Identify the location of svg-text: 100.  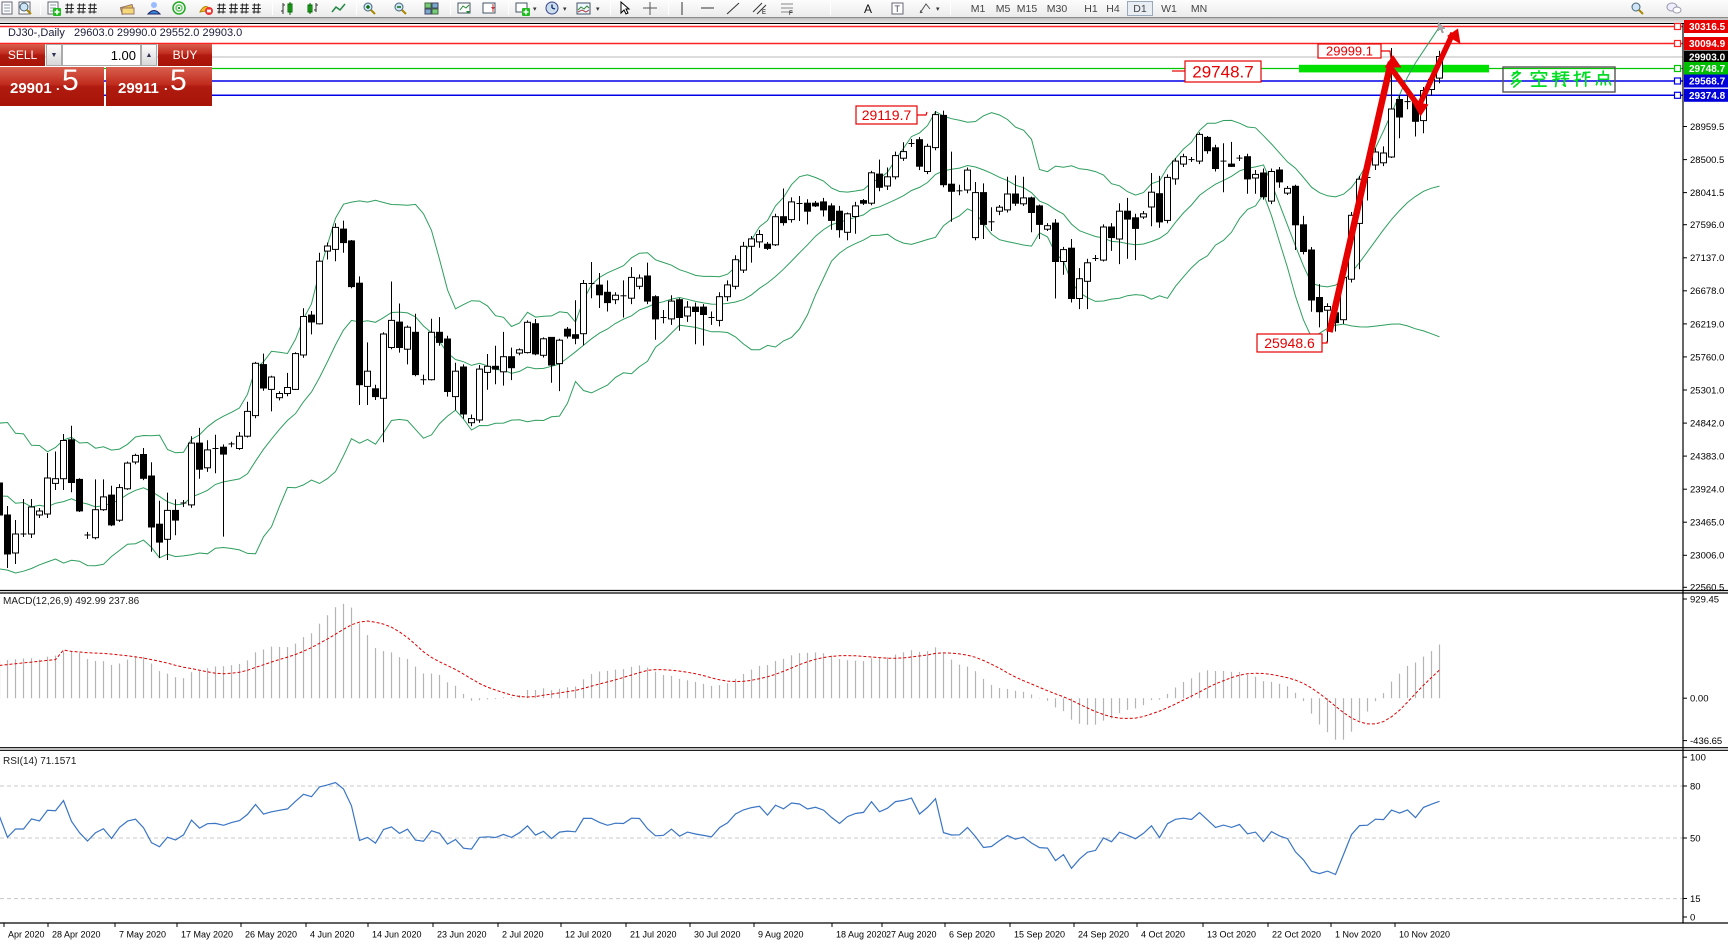
(1698, 758).